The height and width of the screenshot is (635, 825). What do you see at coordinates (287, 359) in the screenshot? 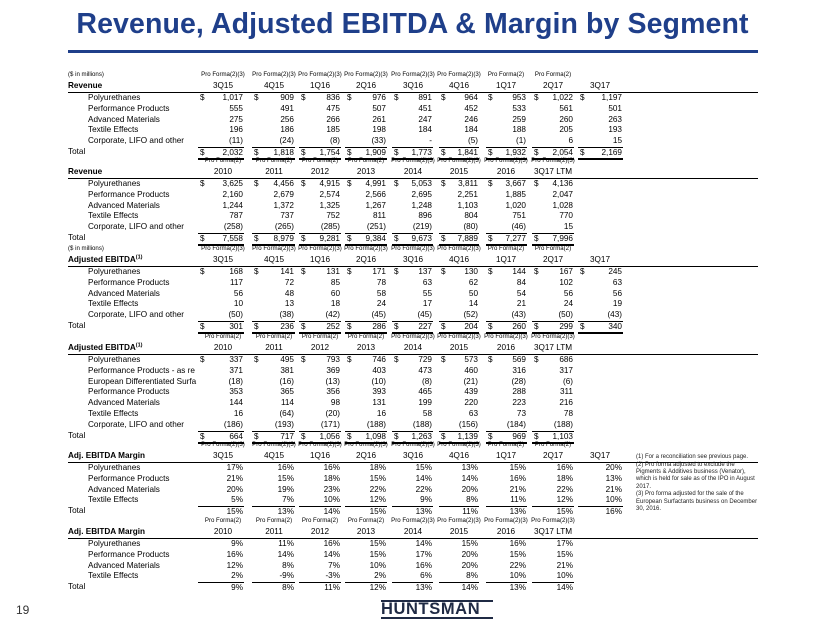
I see `table-cell: 495` at bounding box center [287, 359].